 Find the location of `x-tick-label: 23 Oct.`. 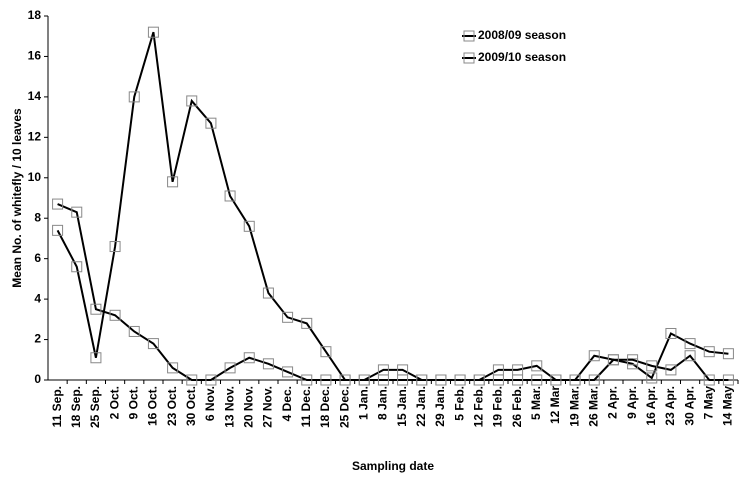

x-tick-label: 23 Oct. is located at coordinates (172, 406).